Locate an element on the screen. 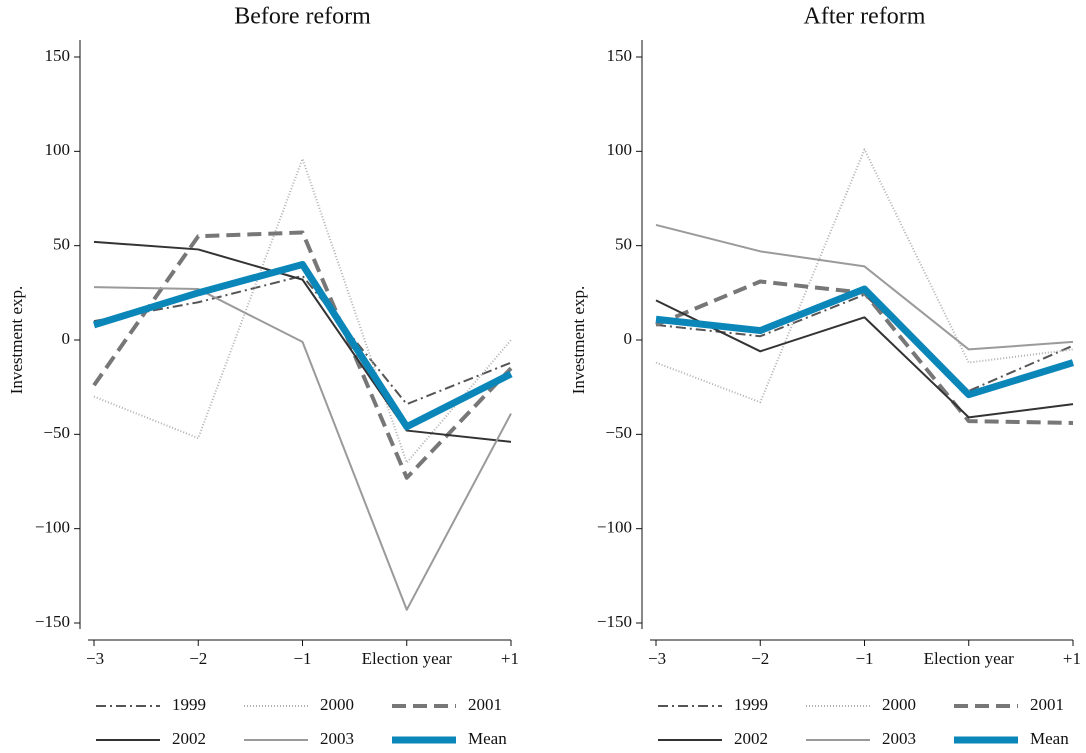  panel-title: After reform is located at coordinates (865, 17).